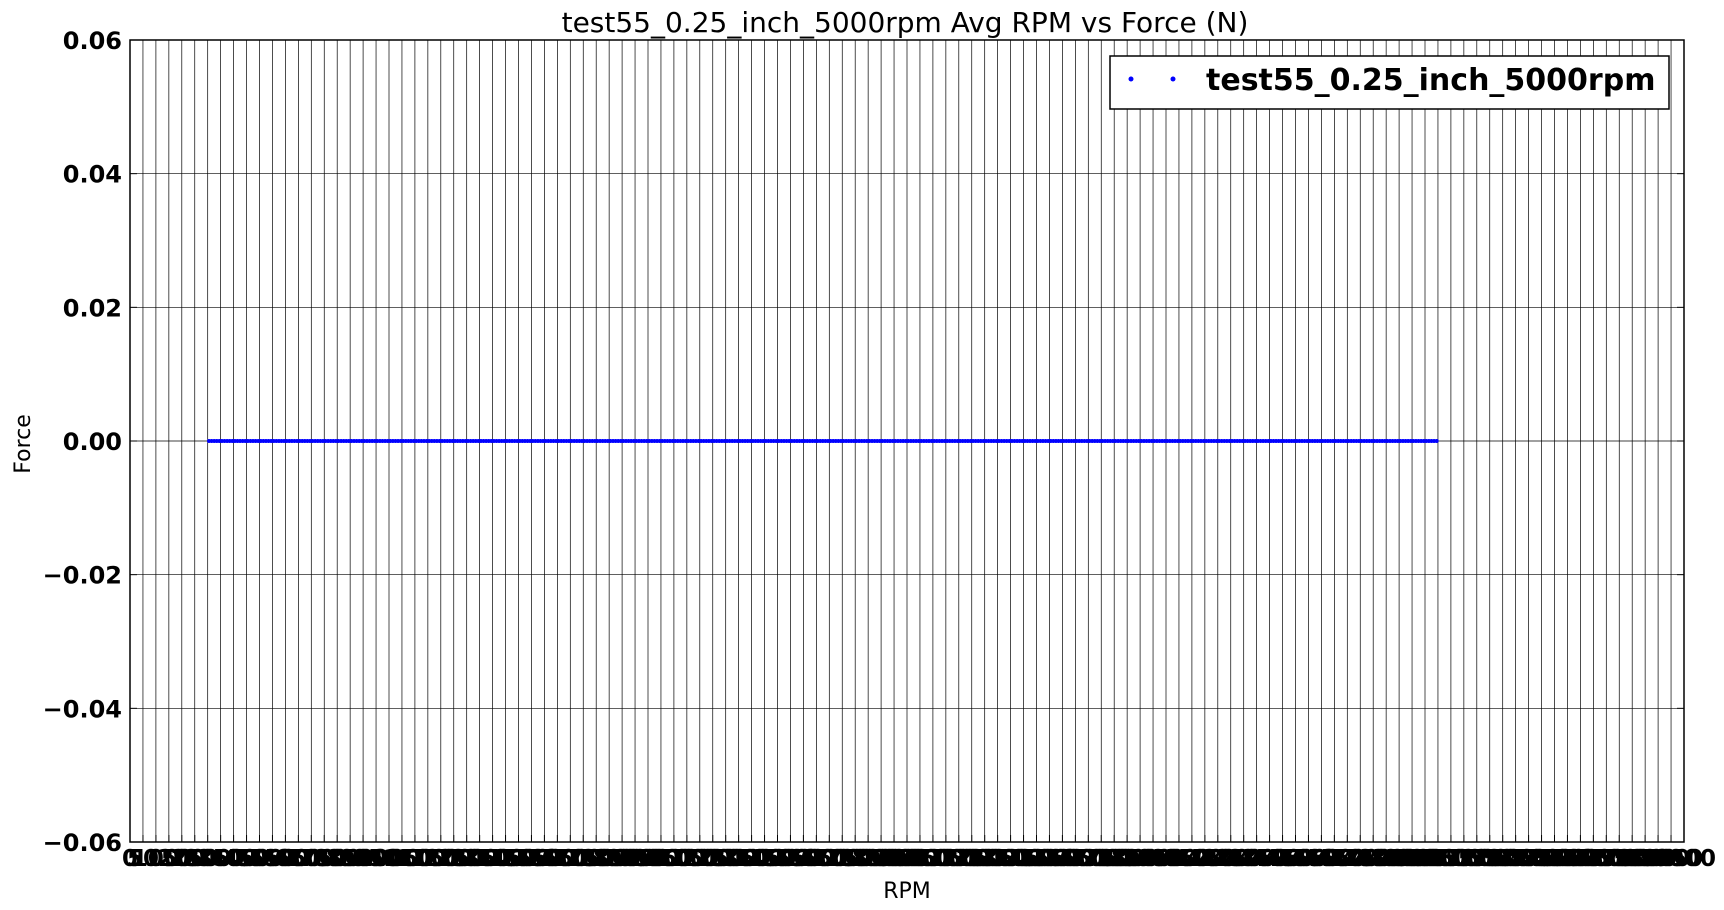 The width and height of the screenshot is (1724, 910). Describe the element at coordinates (920, 859) in the screenshot. I see `x-tick-label: 3050` at that location.